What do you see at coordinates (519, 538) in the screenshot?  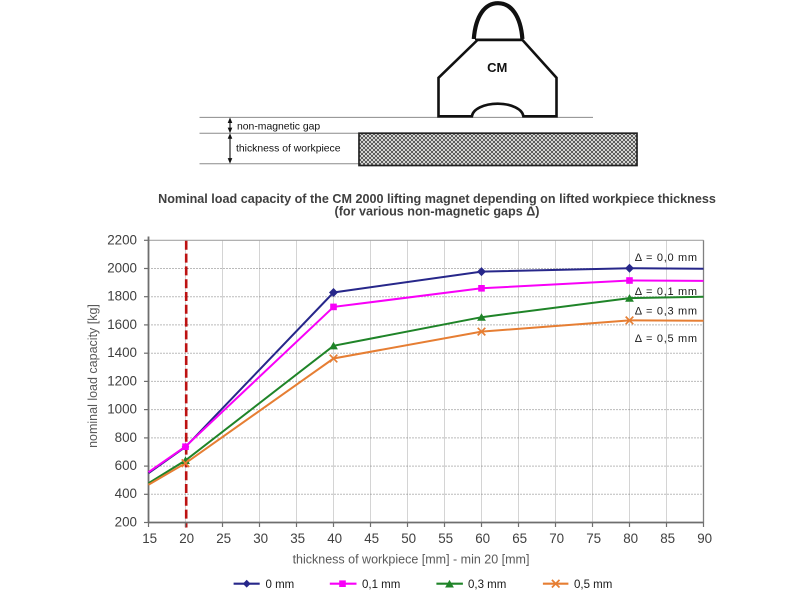 I see `svg-text: 65` at bounding box center [519, 538].